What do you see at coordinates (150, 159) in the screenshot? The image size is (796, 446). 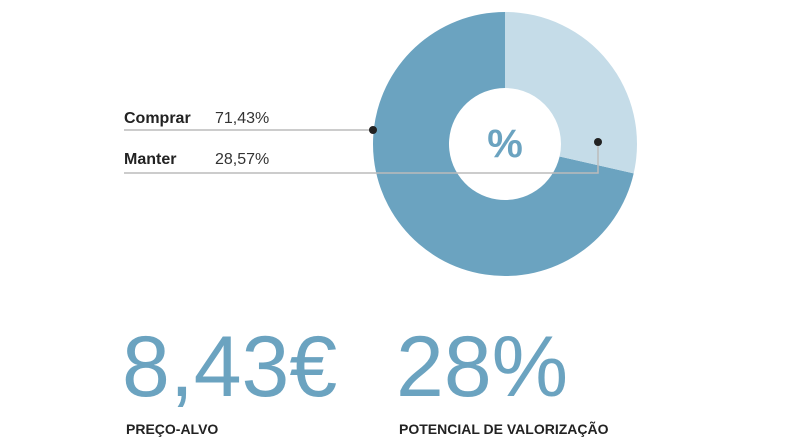 I see `legend-label: Manter` at bounding box center [150, 159].